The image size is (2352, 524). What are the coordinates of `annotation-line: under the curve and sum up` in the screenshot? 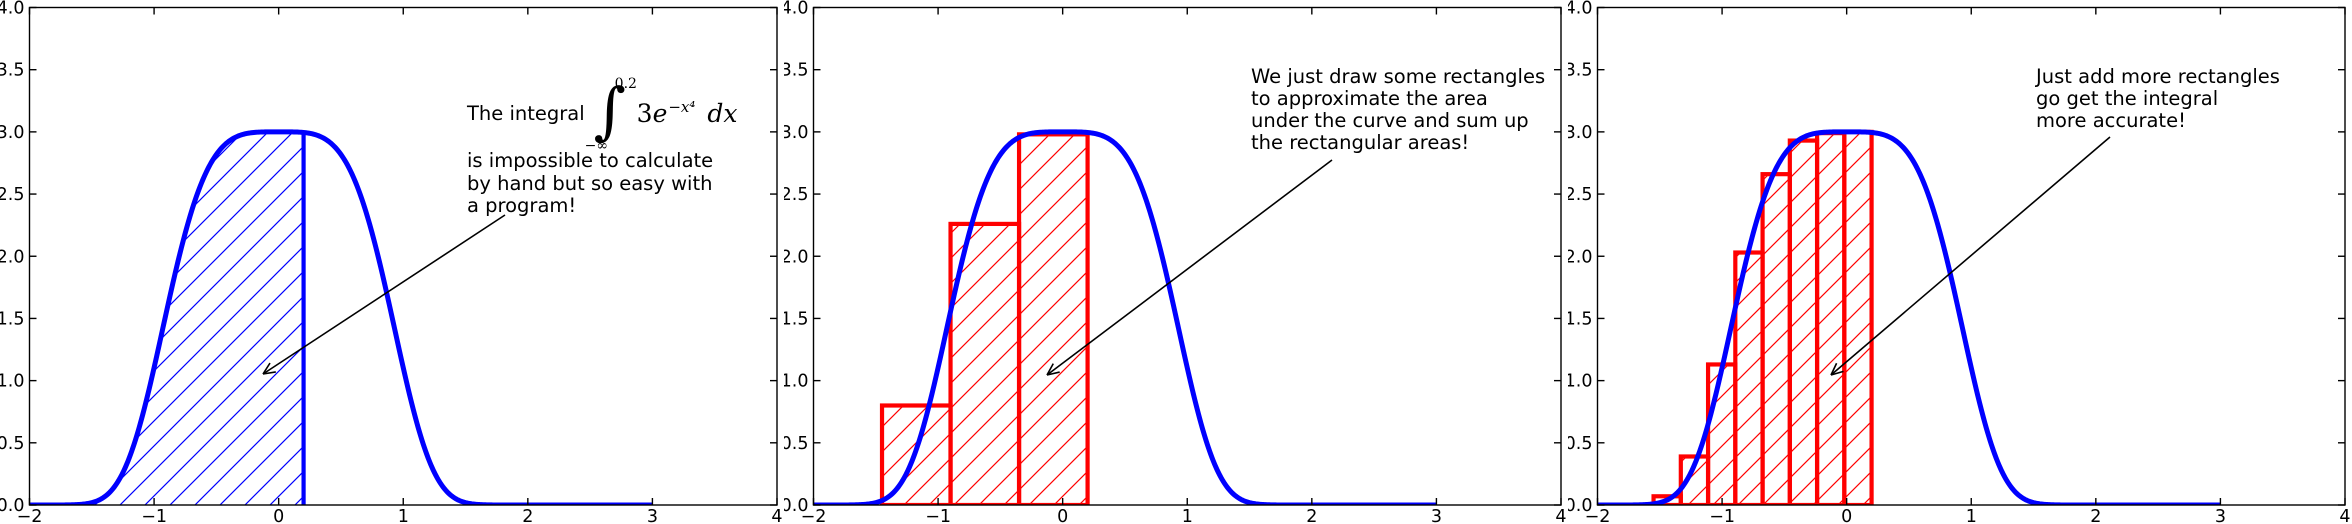 It's located at (1390, 120).